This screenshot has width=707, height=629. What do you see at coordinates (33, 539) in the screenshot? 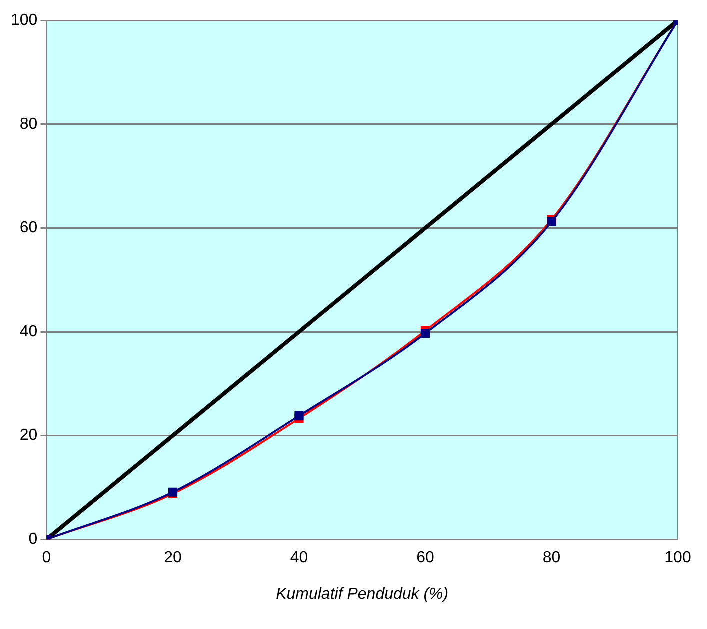
I see `y-tick-label: 0` at bounding box center [33, 539].